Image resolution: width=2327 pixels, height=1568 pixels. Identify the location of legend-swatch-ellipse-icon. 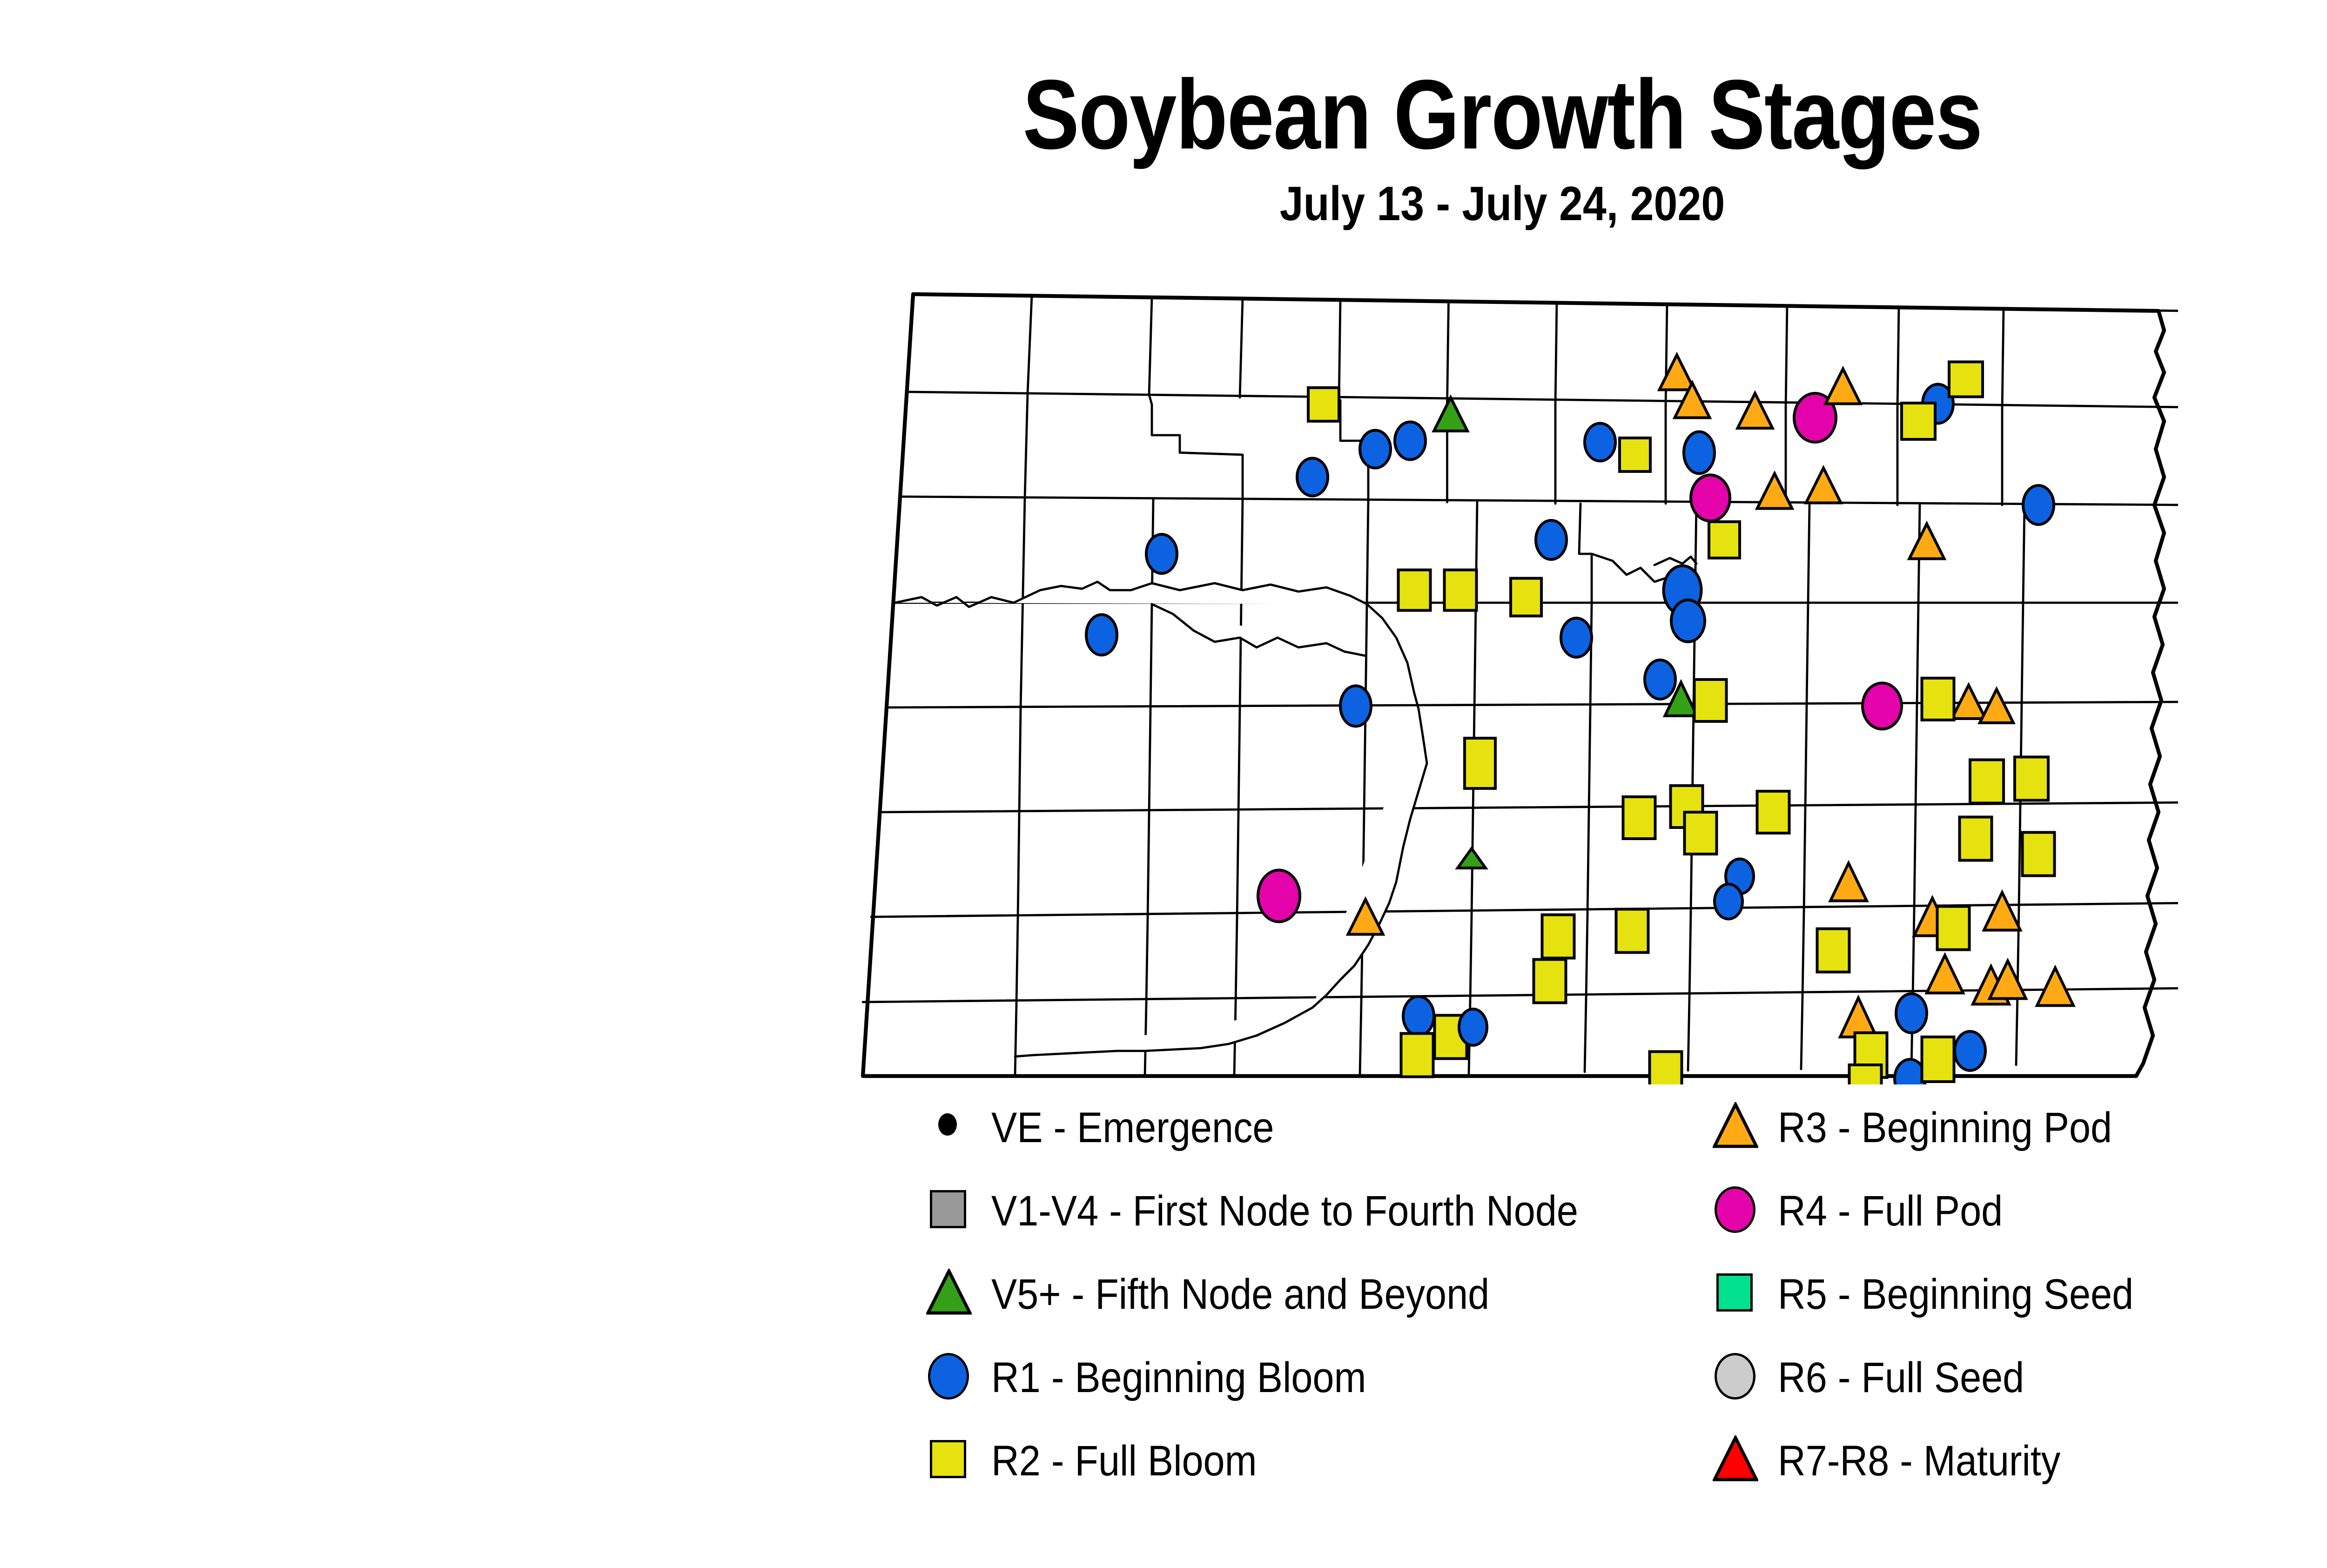
(948, 1376).